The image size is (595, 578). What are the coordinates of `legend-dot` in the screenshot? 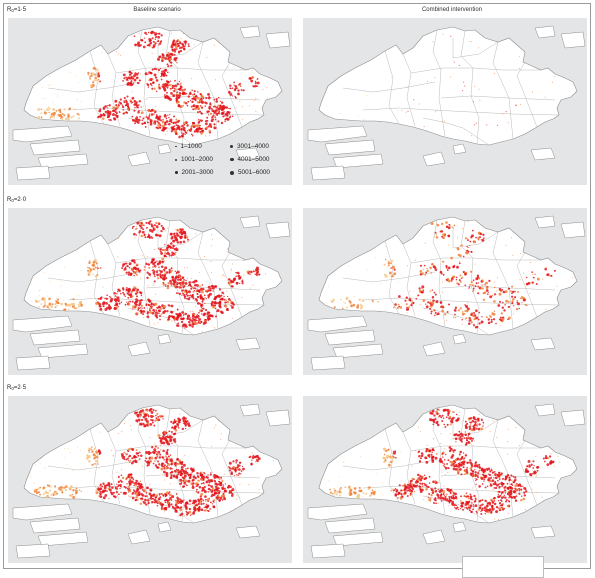 It's located at (232, 172).